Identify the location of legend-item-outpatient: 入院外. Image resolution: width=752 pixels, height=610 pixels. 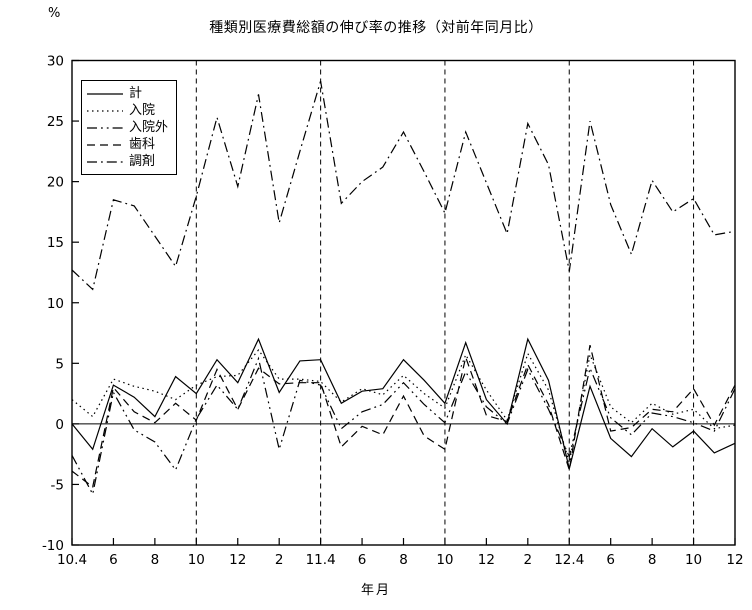
(129, 127).